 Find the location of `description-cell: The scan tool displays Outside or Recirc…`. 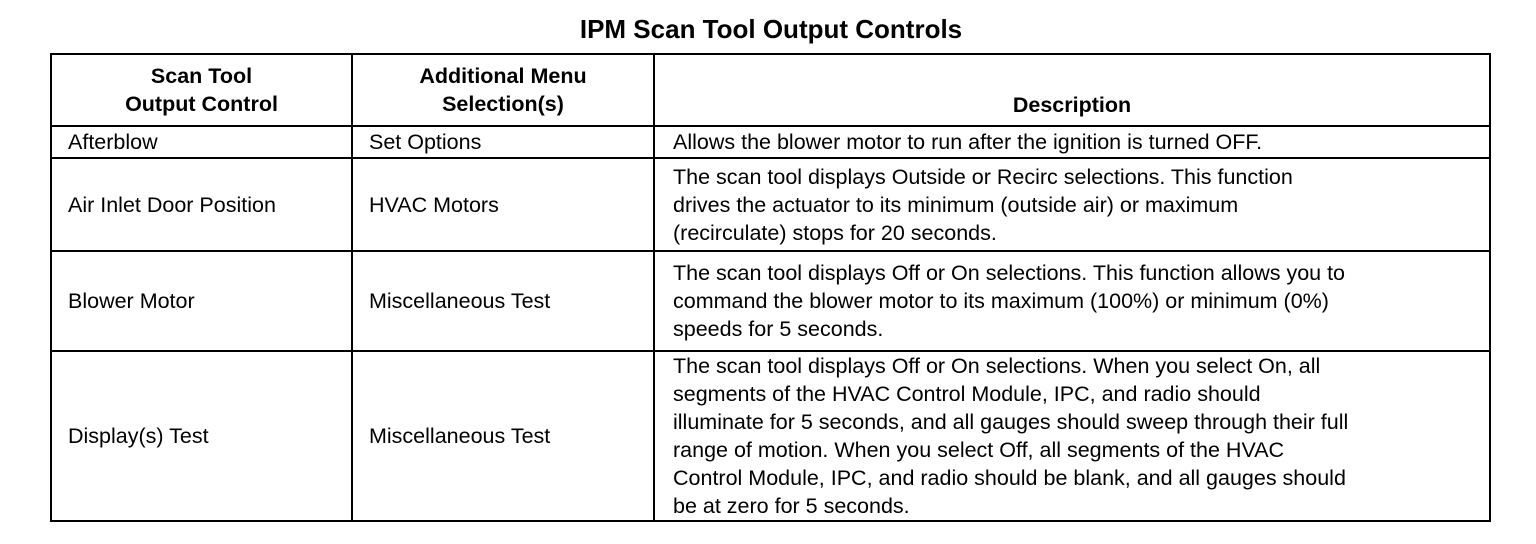

description-cell: The scan tool displays Outside or Recirc… is located at coordinates (1072, 204).